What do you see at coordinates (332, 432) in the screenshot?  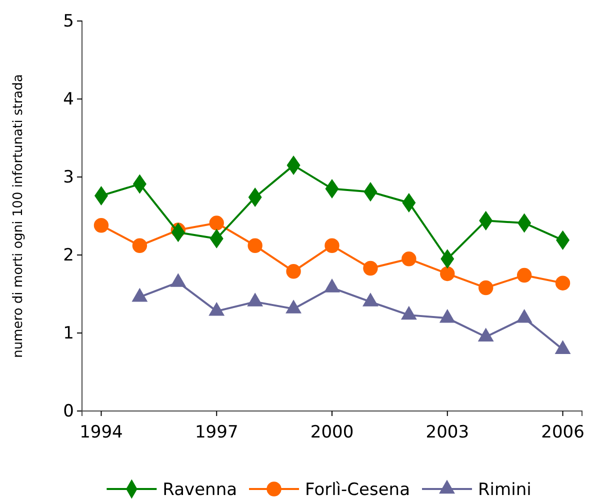 I see `x-tick-label: 2000` at bounding box center [332, 432].